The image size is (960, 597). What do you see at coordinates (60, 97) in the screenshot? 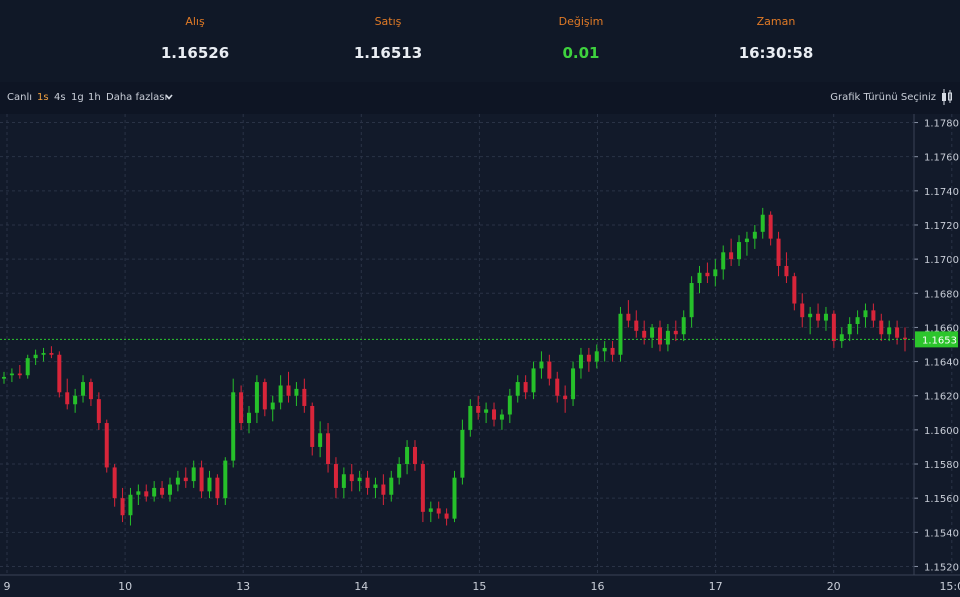
I see `timeframe-4s: 4s` at bounding box center [60, 97].